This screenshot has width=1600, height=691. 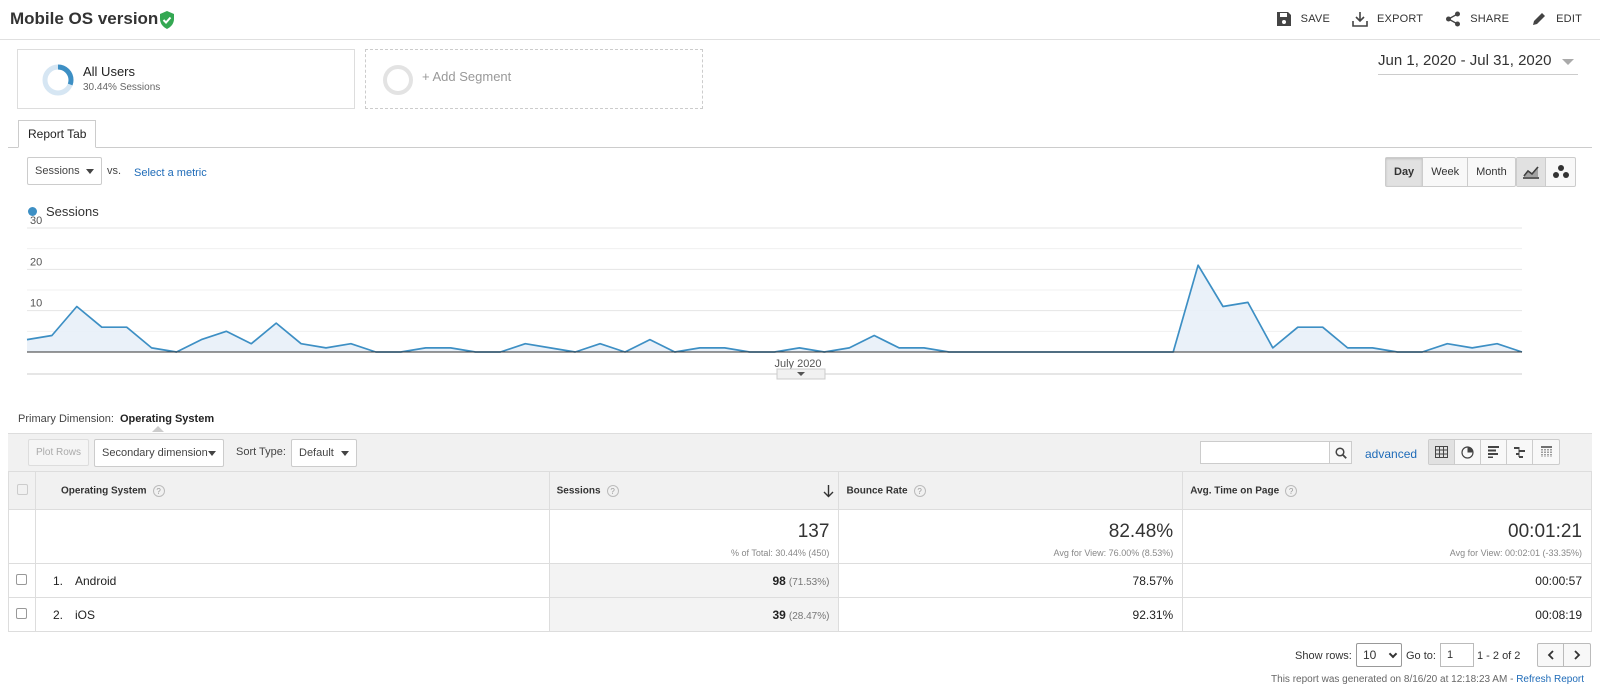 What do you see at coordinates (1550, 679) in the screenshot?
I see `refresh-report-link: Refresh Report` at bounding box center [1550, 679].